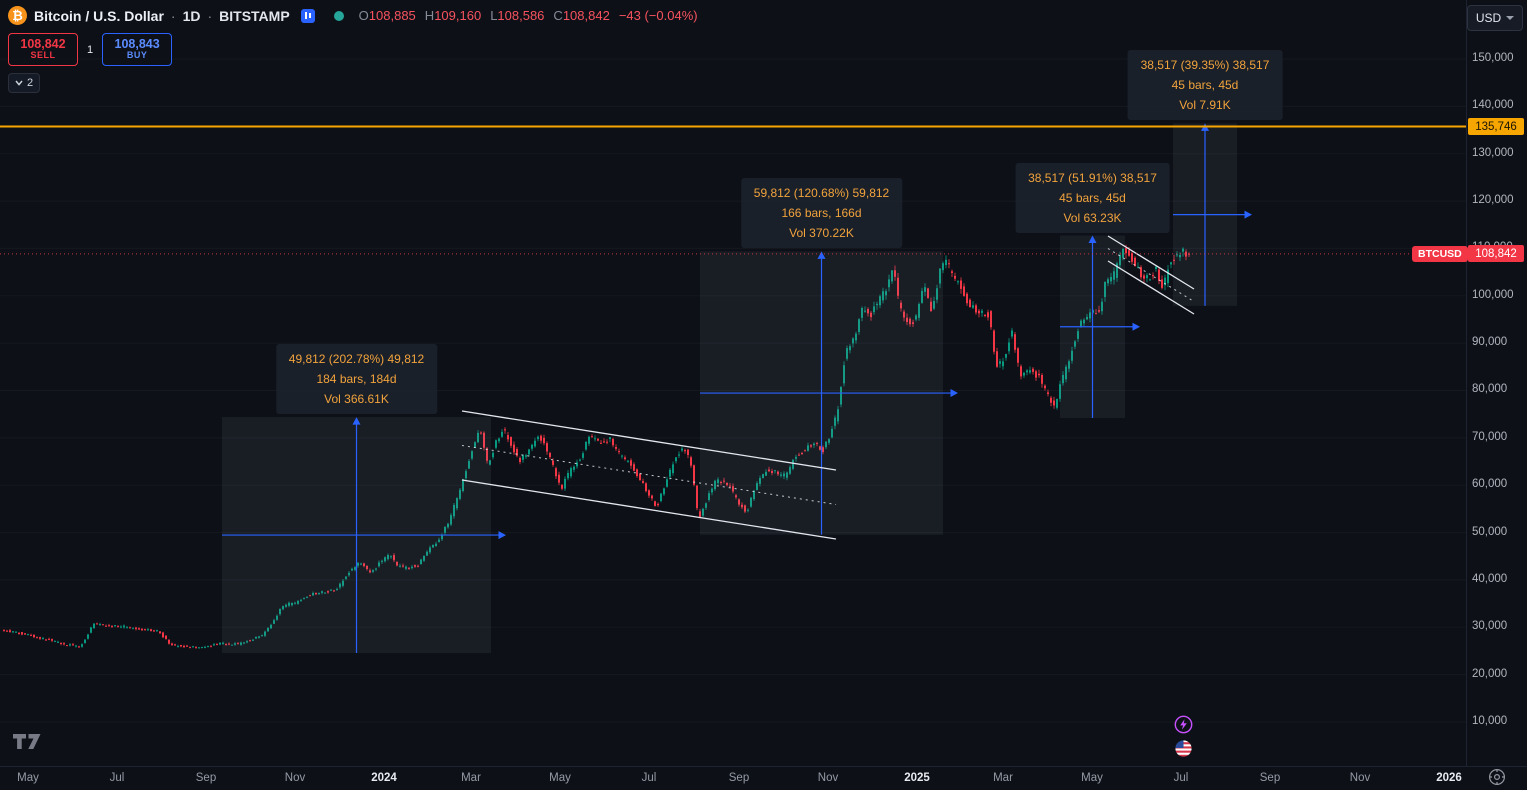 Image resolution: width=1527 pixels, height=790 pixels. What do you see at coordinates (1183, 736) in the screenshot?
I see `chart-event-icons` at bounding box center [1183, 736].